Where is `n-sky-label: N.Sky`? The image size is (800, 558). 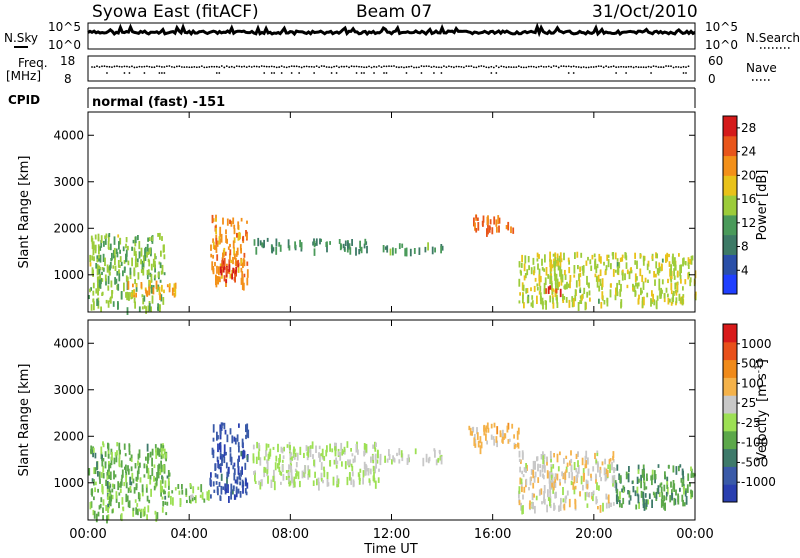 n-sky-label: N.Sky is located at coordinates (21, 38).